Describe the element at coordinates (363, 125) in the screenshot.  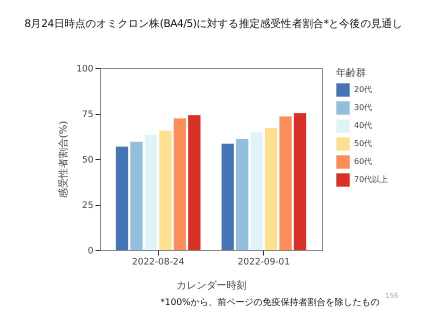
I see `legend-label: 40代` at that location.